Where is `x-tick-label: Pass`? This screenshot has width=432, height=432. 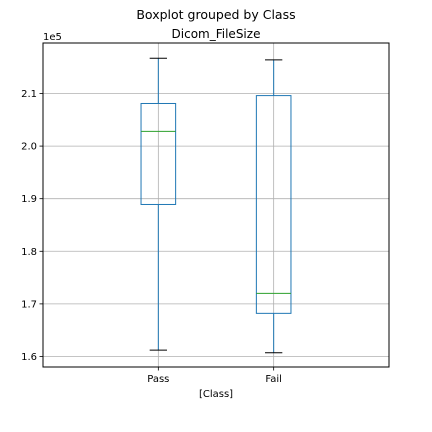
x-tick-label: Pass is located at coordinates (158, 379).